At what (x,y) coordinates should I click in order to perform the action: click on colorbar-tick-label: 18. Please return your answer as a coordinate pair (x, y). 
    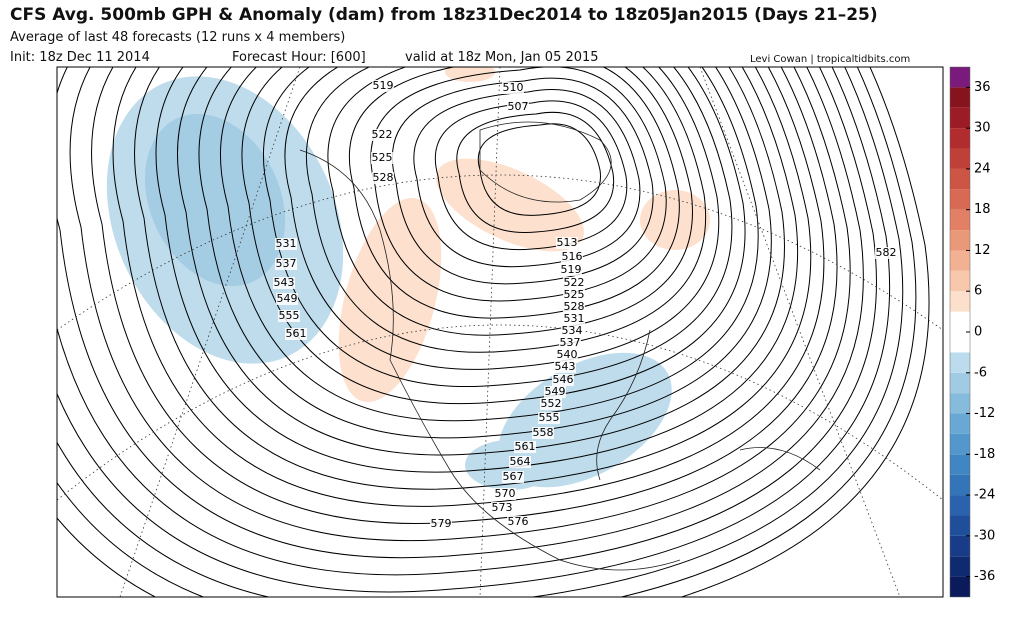
    Looking at the image, I should click on (982, 209).